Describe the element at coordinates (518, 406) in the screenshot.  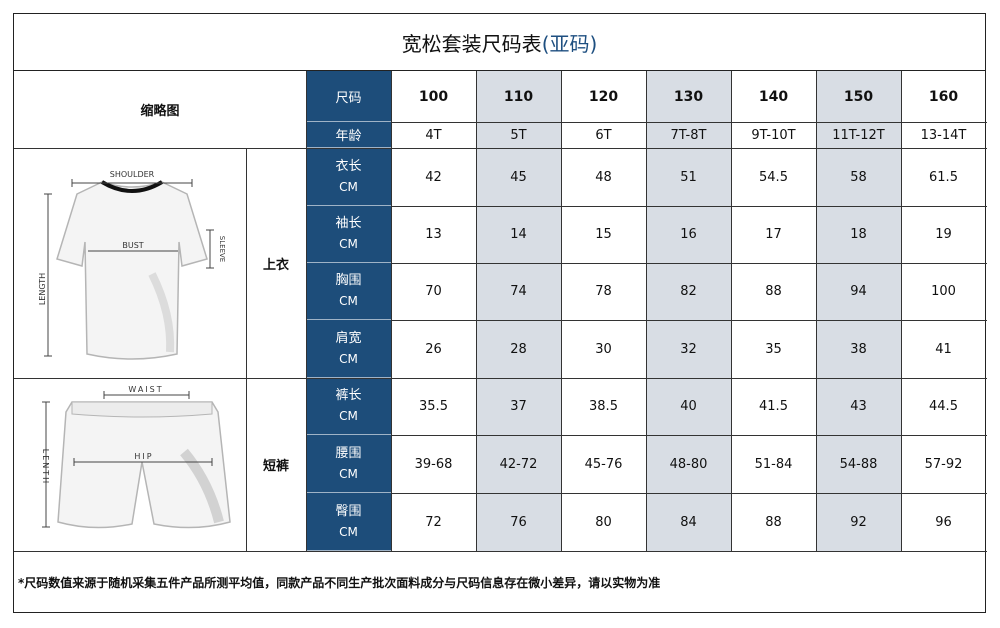
I see `measurement-value: 37` at that location.